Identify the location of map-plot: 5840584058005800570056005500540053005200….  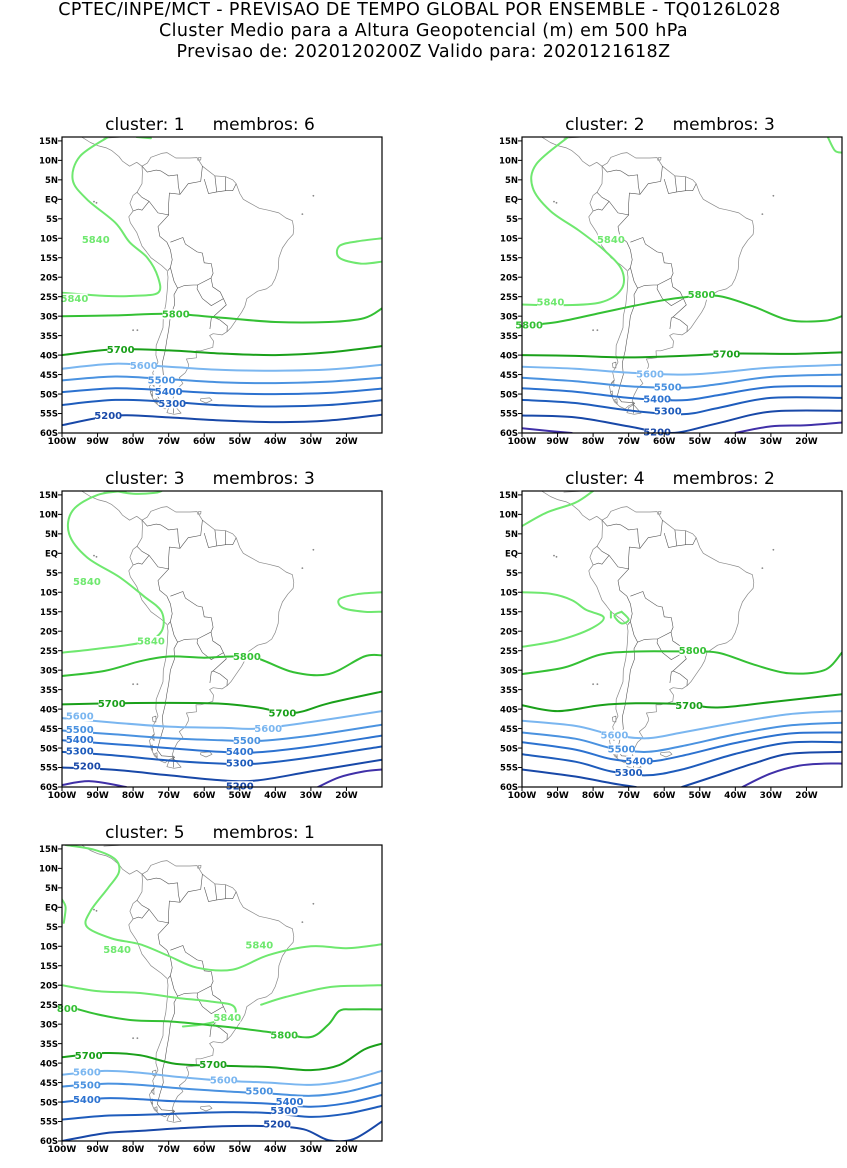
(671, 291).